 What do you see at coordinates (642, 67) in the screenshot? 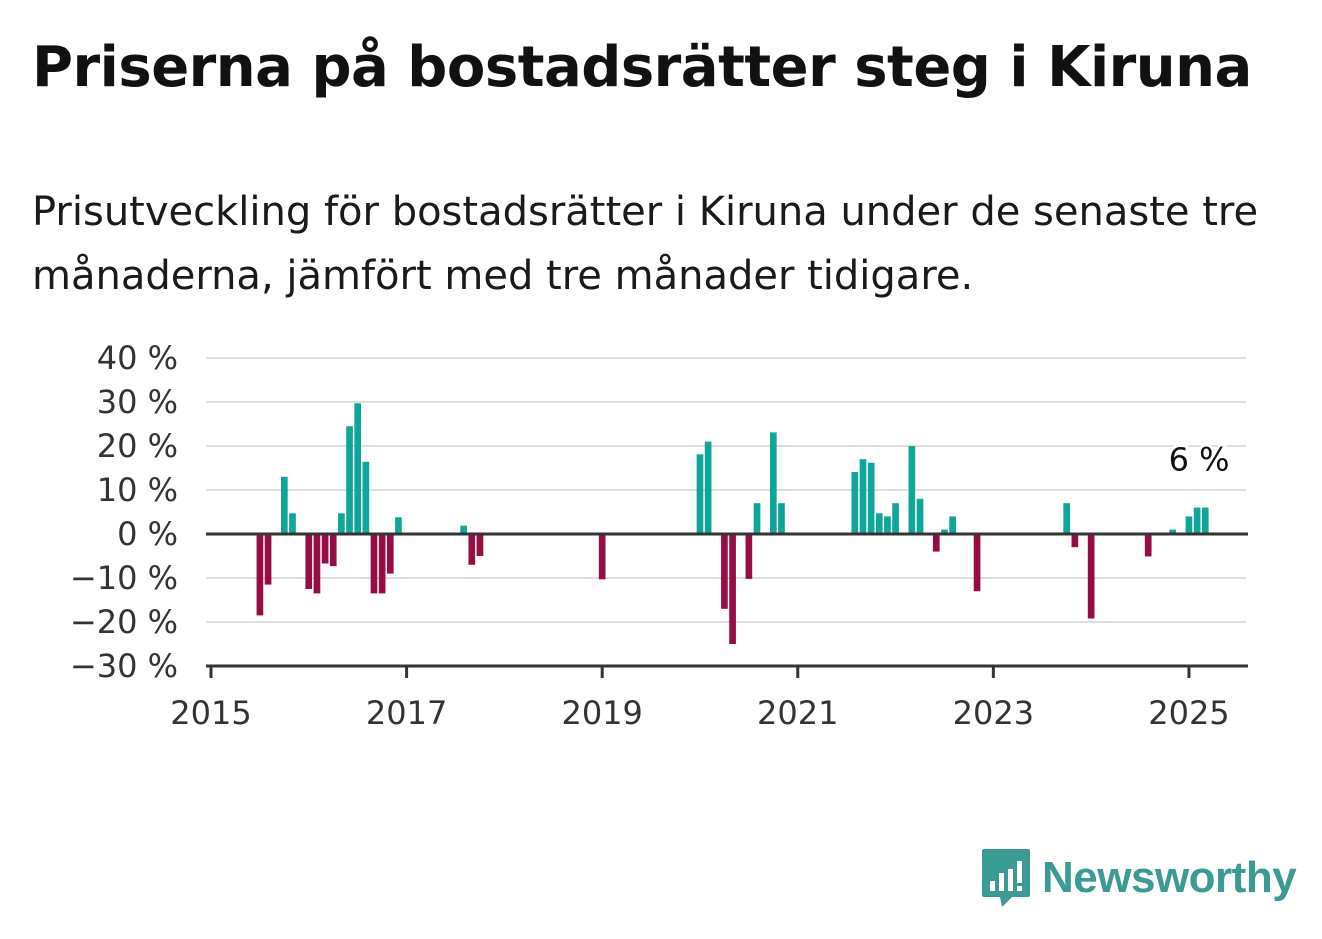
I see `chart-title: Priserna på bostadsrätter steg i Kiruna` at bounding box center [642, 67].